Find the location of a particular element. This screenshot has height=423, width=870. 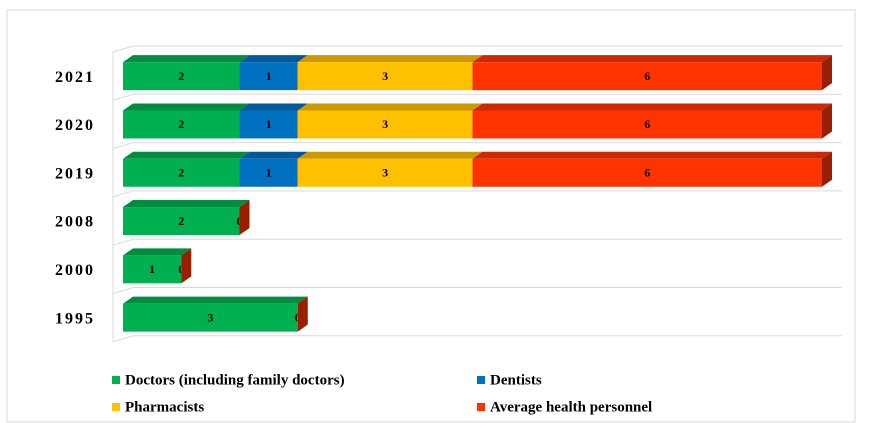

category-label: 1995 is located at coordinates (75, 318).